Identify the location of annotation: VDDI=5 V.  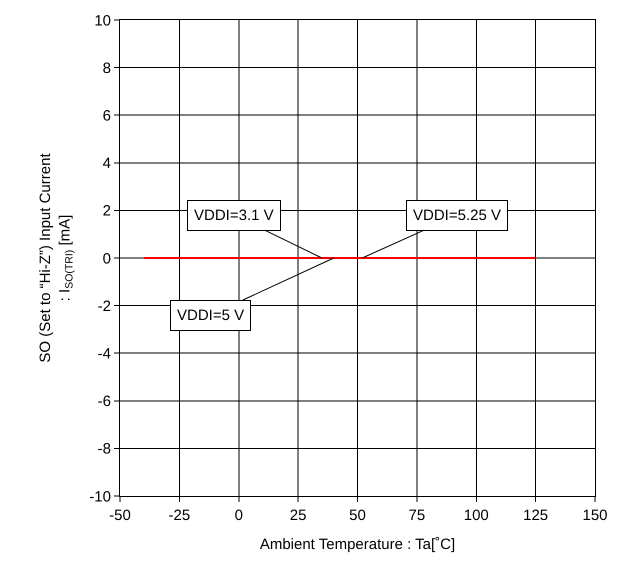
(210, 315).